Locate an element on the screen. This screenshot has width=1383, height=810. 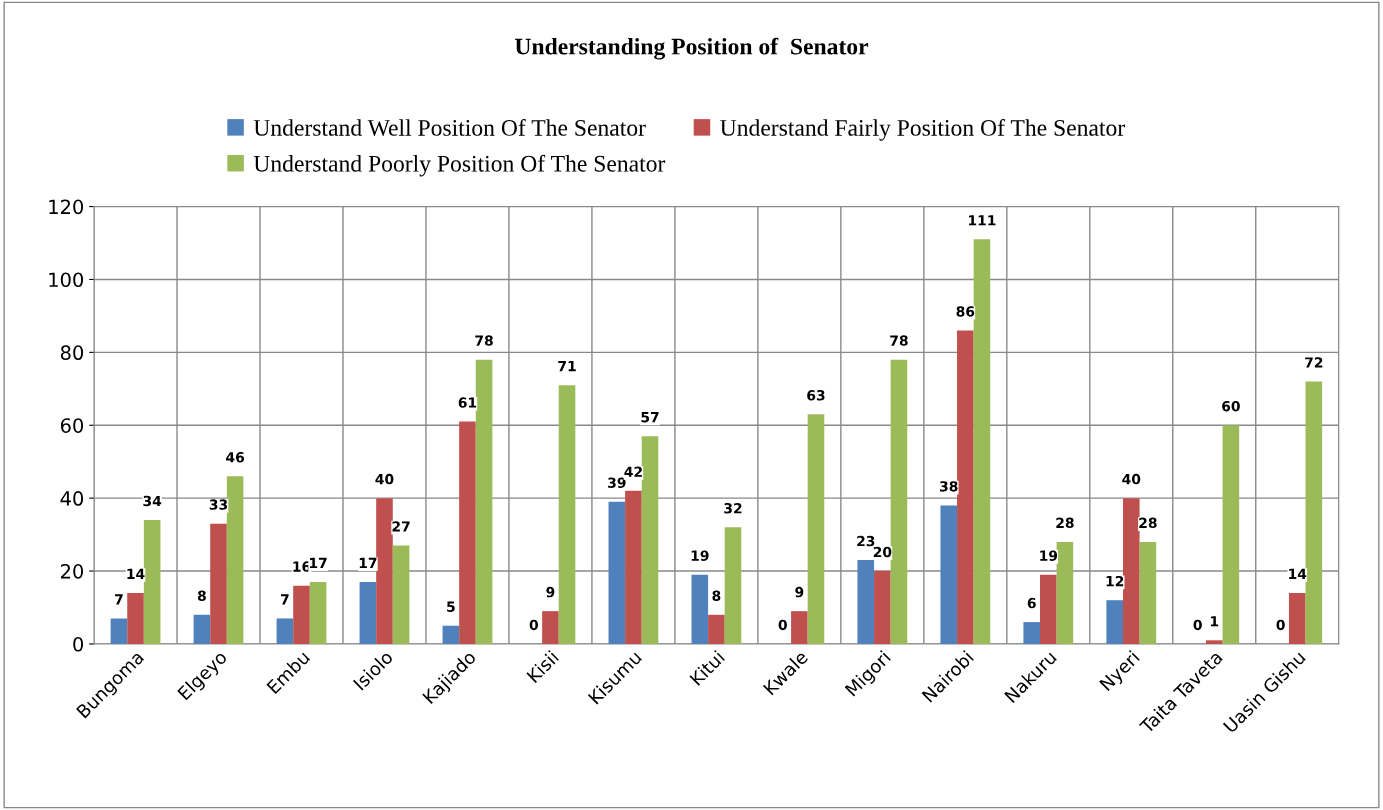
chart-title: Understanding Position of Senator is located at coordinates (691, 48).